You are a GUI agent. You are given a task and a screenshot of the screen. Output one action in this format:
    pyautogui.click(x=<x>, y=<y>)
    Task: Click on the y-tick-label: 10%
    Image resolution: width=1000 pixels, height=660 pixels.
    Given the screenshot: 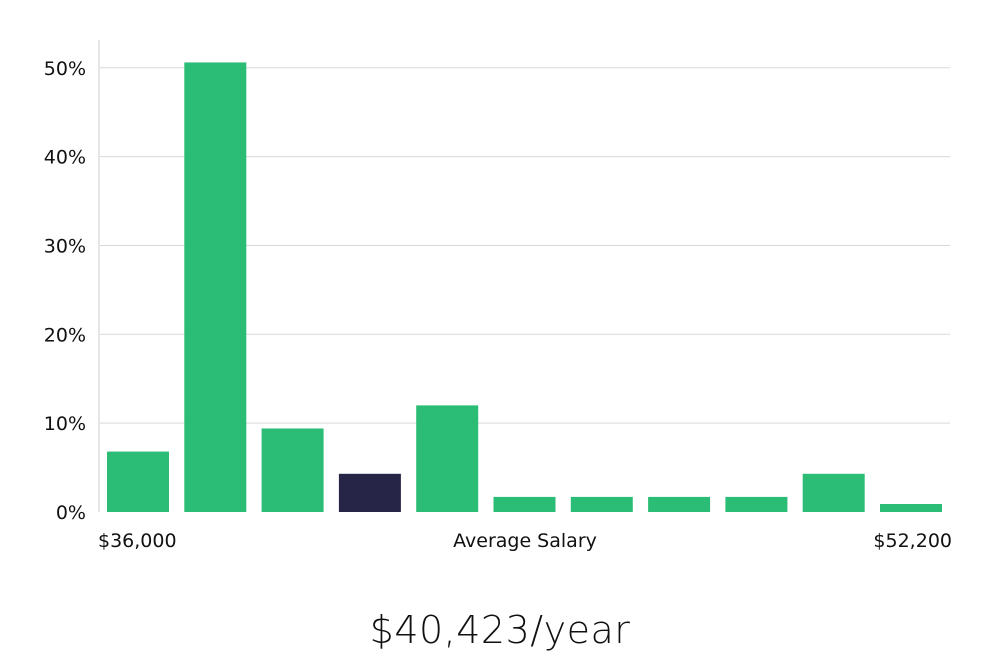 What is the action you would take?
    pyautogui.click(x=65, y=424)
    